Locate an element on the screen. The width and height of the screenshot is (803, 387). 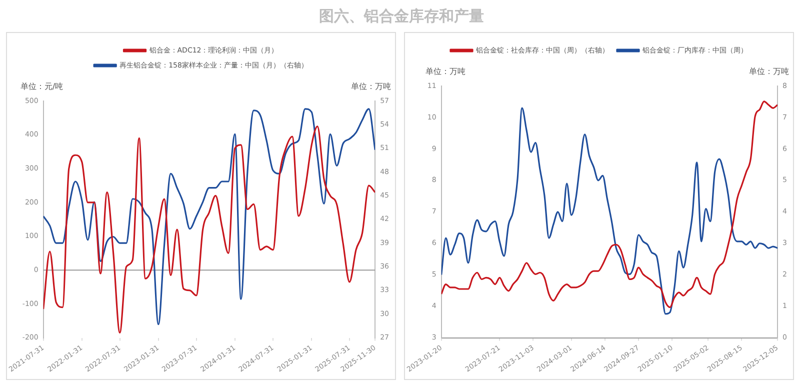
chart-title: 图六、铝合金库存和产量 is located at coordinates (401, 16).